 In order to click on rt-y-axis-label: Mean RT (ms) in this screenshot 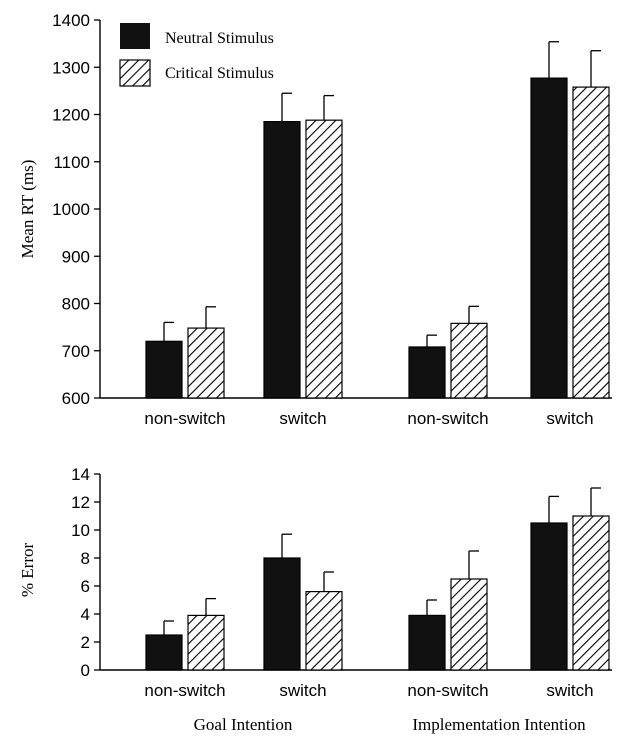, I will do `click(27, 209)`.